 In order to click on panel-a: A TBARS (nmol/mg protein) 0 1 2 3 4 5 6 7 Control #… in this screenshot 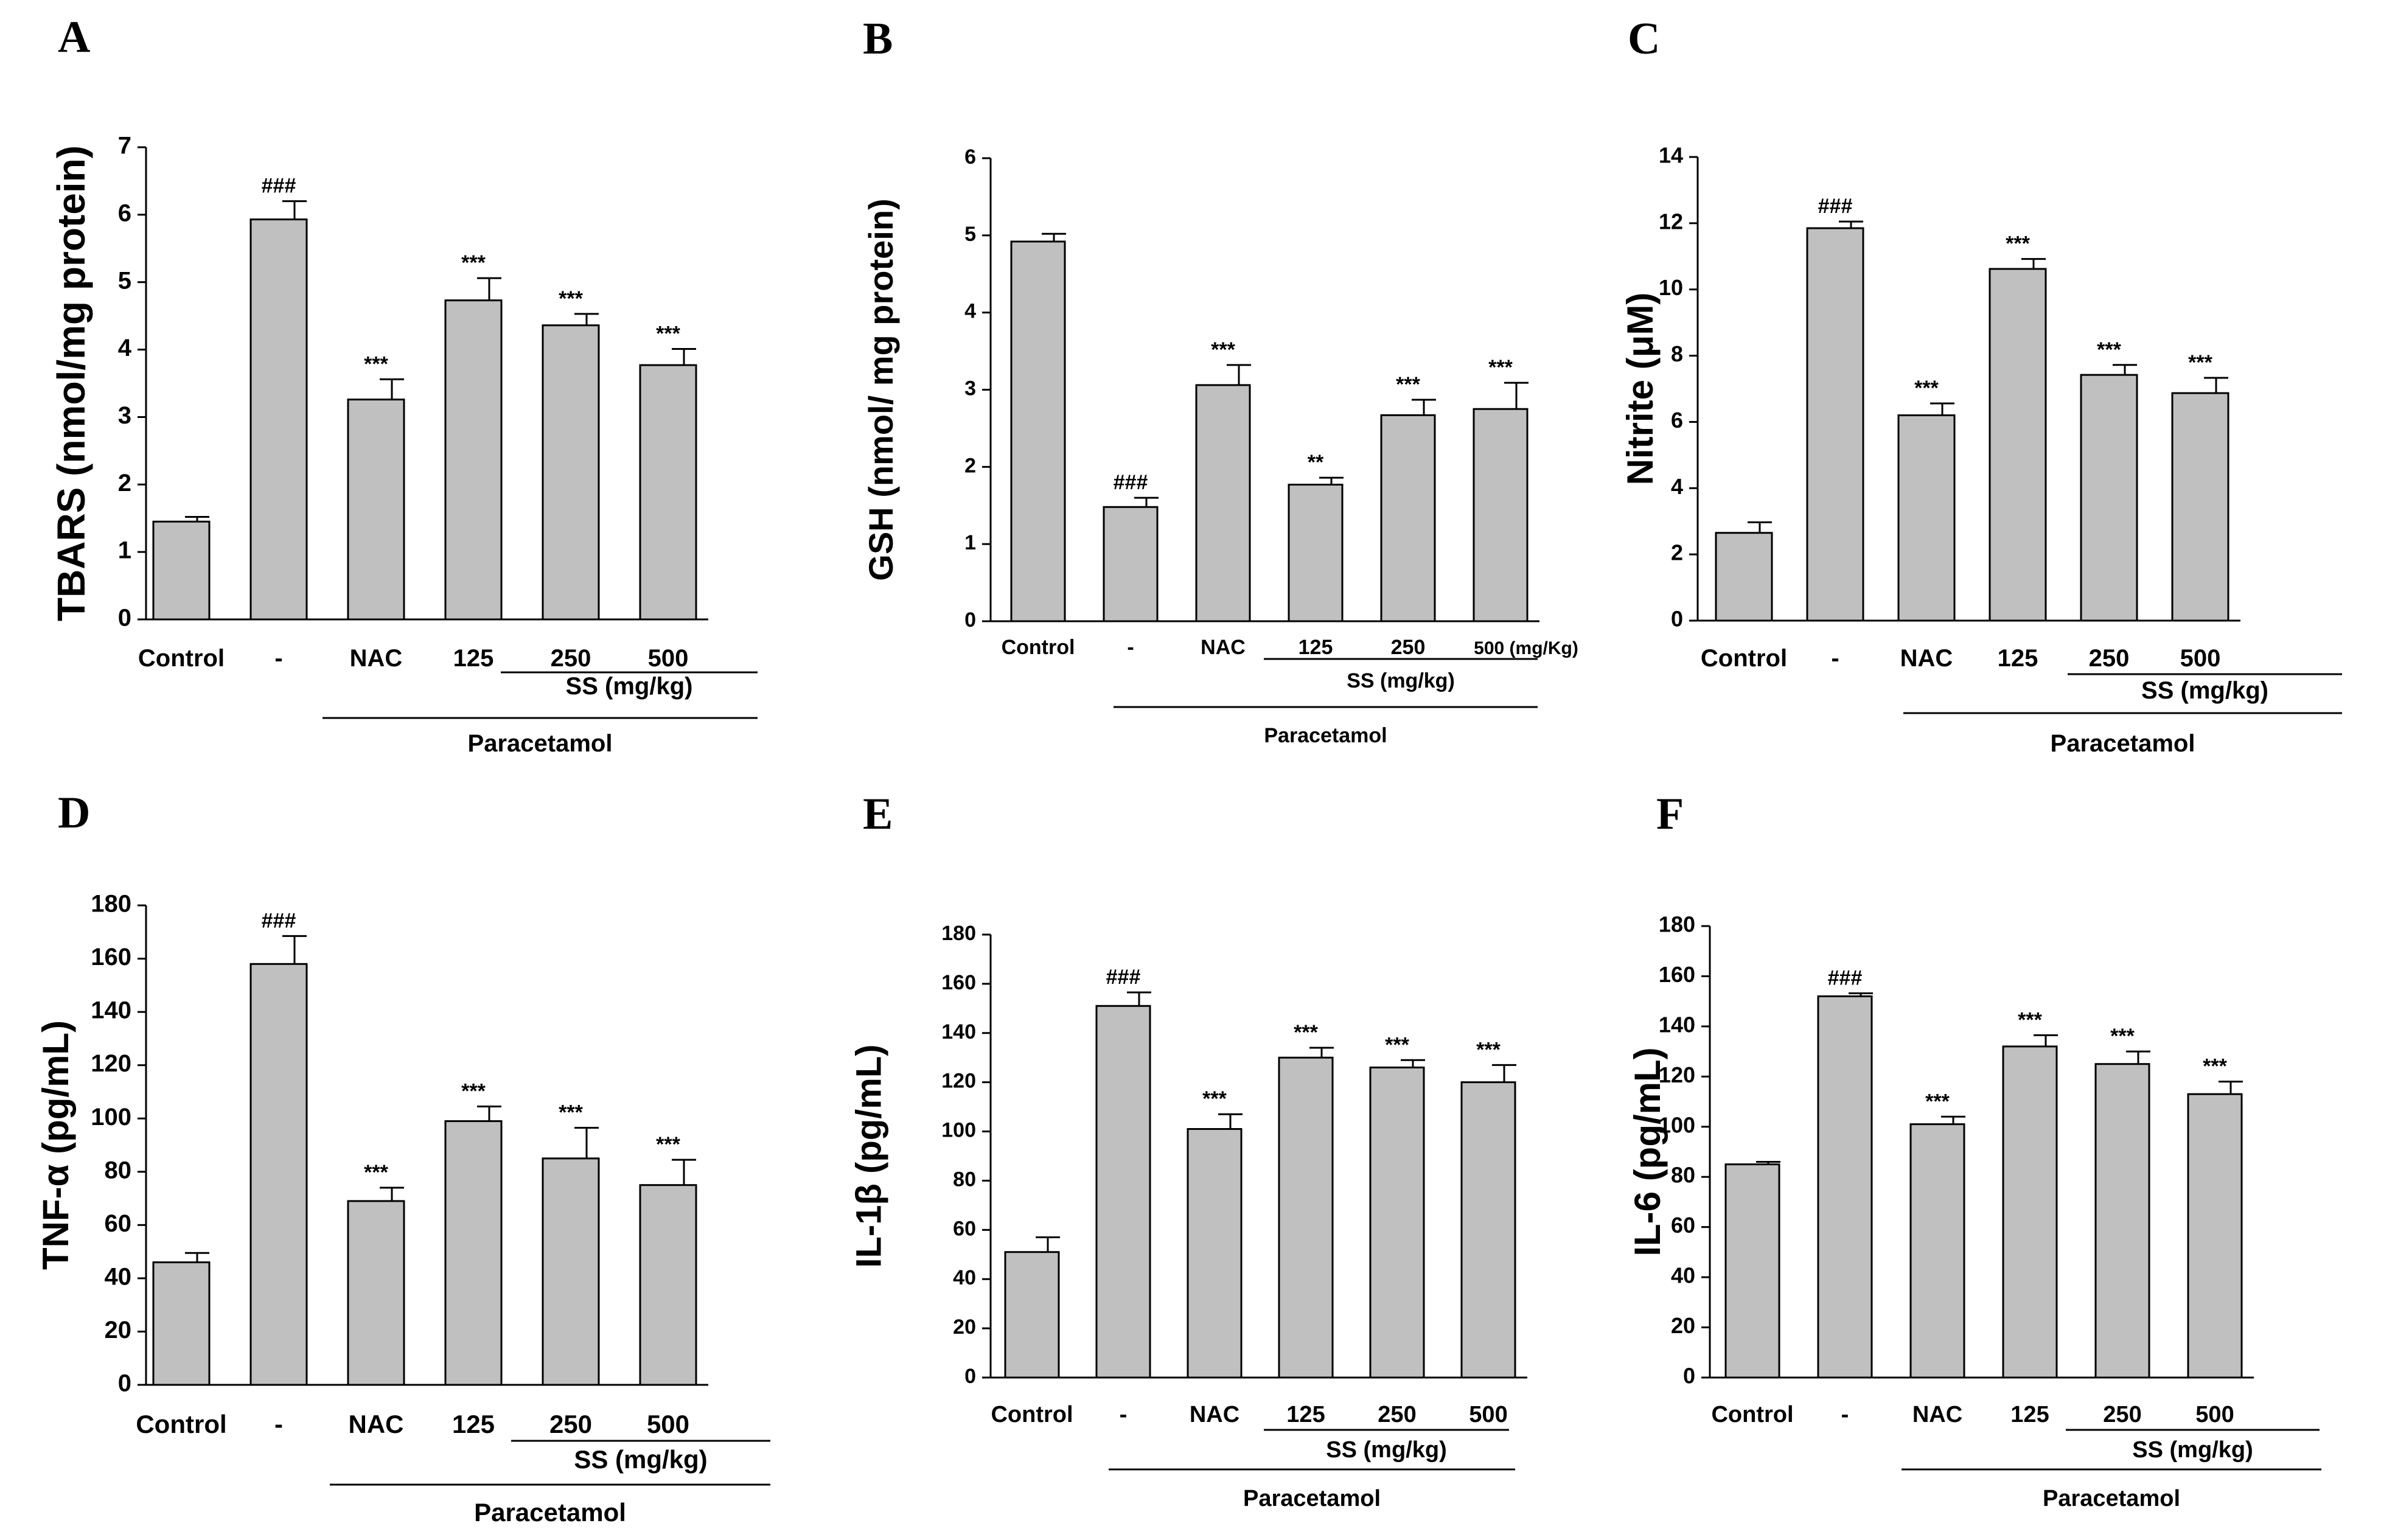, I will do `click(404, 384)`.